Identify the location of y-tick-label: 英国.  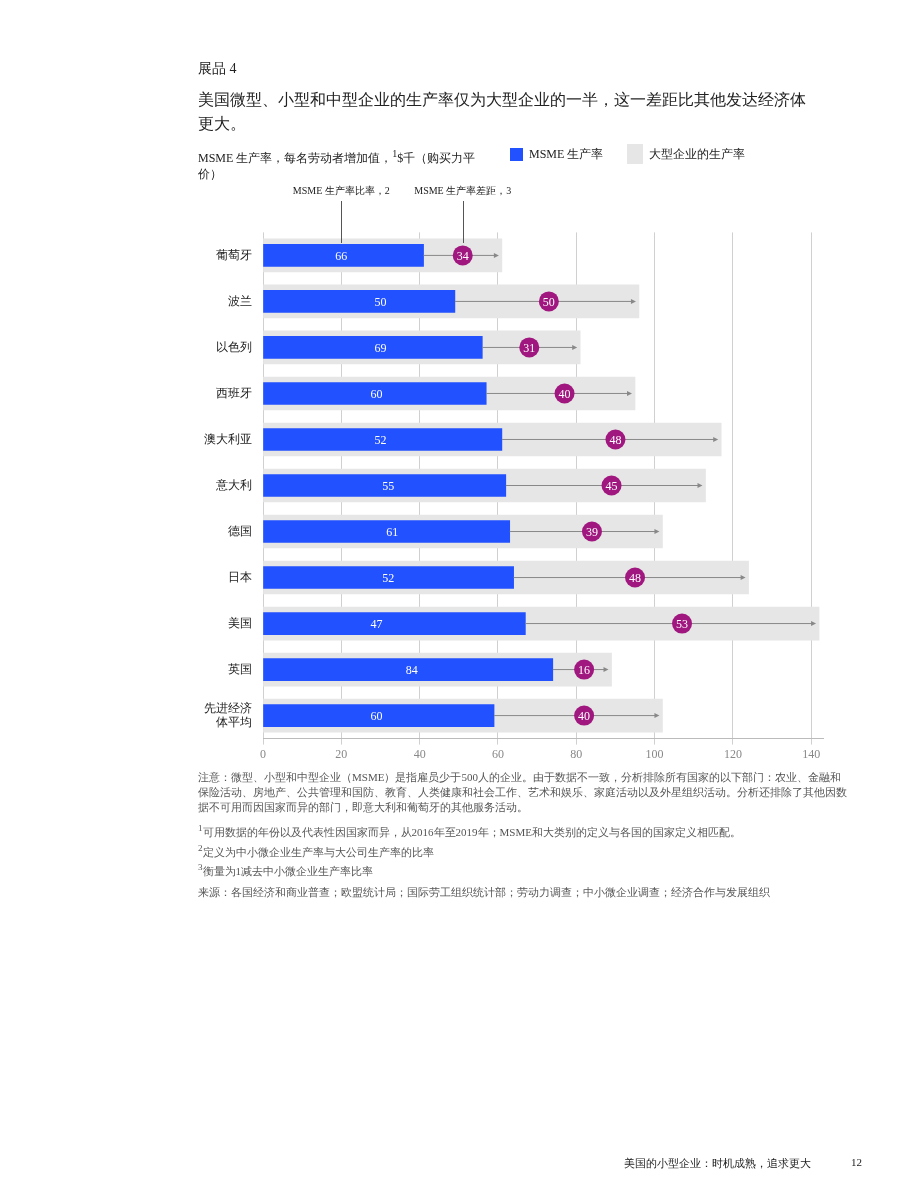
(240, 668).